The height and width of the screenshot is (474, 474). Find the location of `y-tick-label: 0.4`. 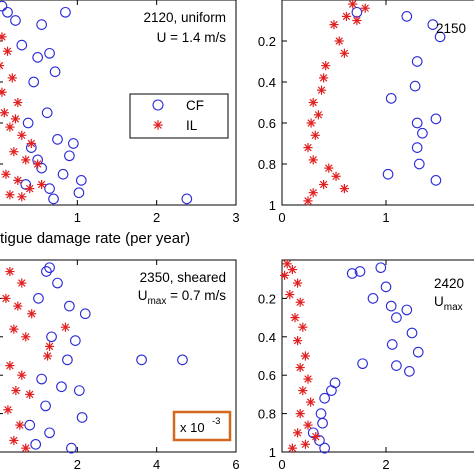

y-tick-label: 0.4 is located at coordinates (267, 82).